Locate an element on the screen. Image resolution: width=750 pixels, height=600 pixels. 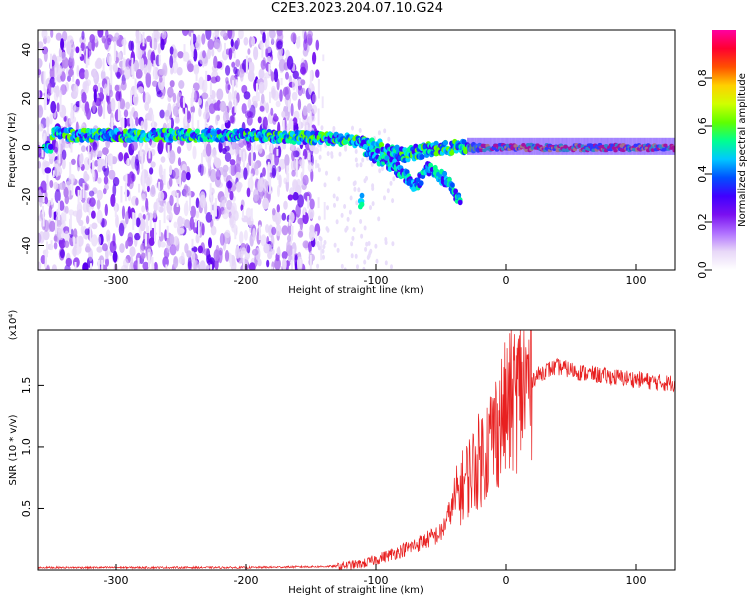
x-tick-label: 0 is located at coordinates (506, 280).